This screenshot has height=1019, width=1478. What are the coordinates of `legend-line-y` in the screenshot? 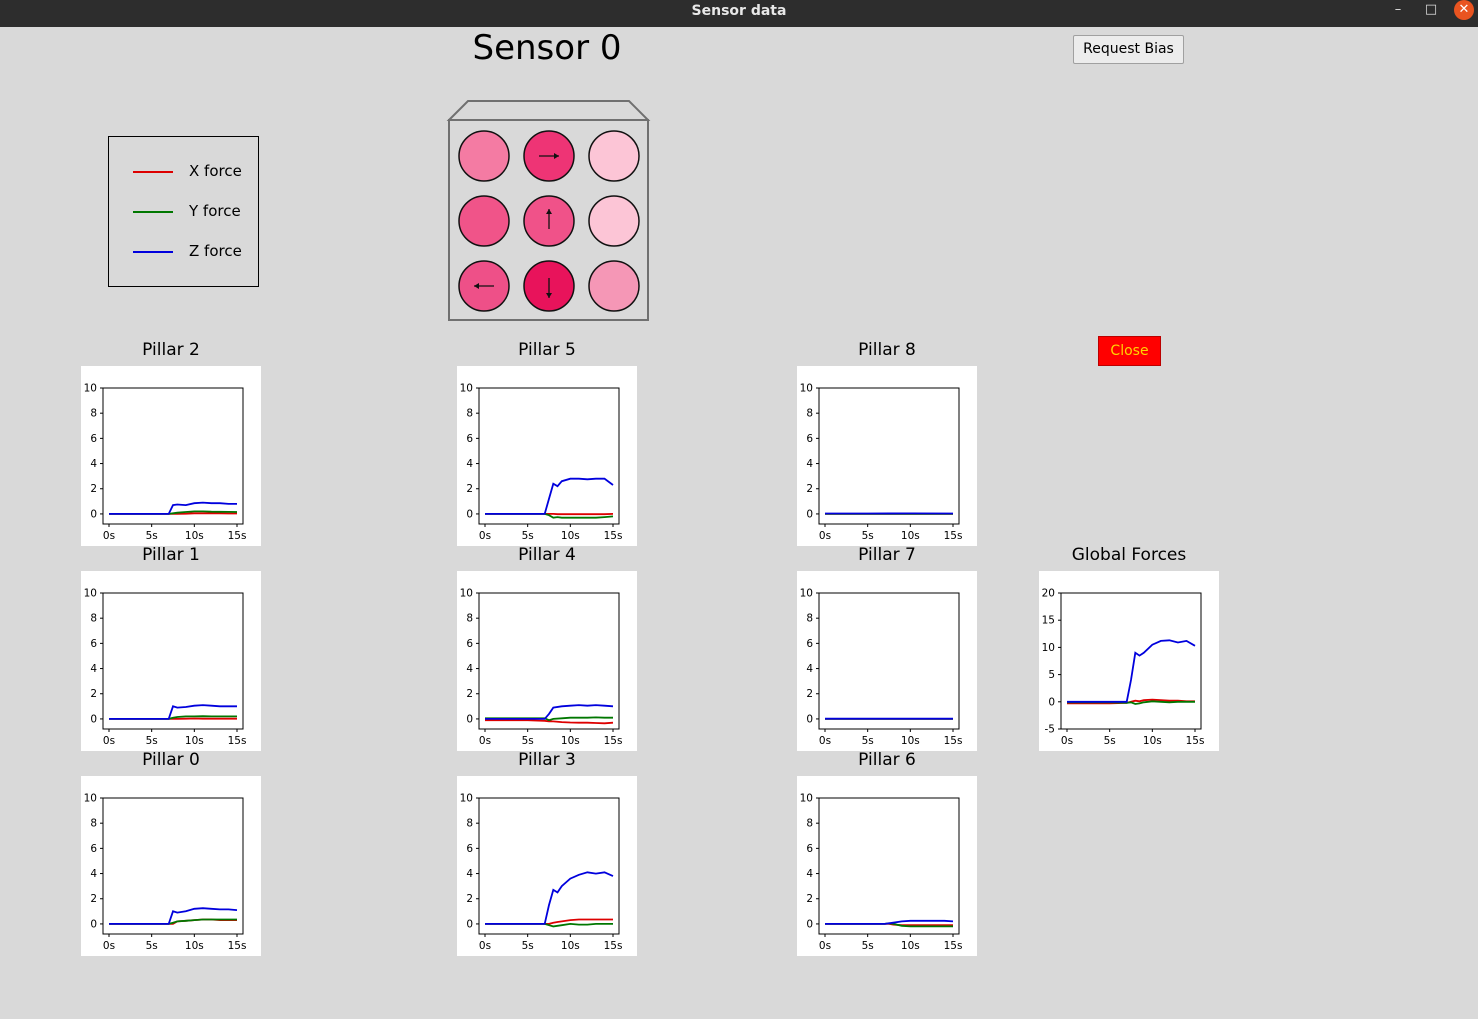 It's located at (153, 212).